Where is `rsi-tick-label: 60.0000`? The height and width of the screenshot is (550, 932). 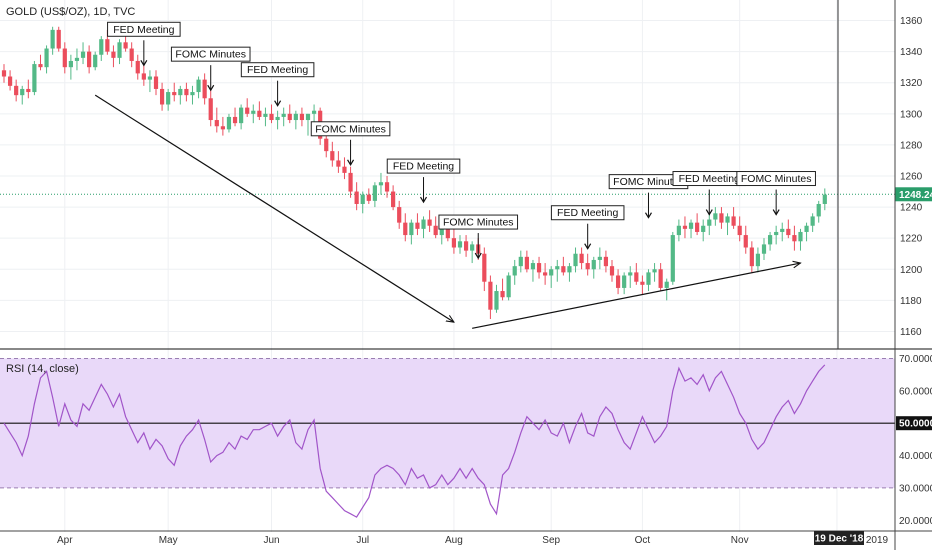 rsi-tick-label: 60.0000 is located at coordinates (915, 391).